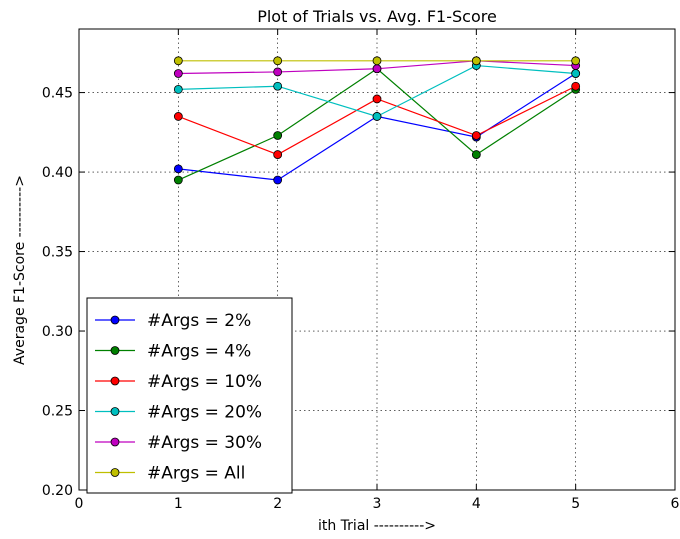 The height and width of the screenshot is (539, 680). I want to click on legend-entry: #Args = All, so click(170, 474).